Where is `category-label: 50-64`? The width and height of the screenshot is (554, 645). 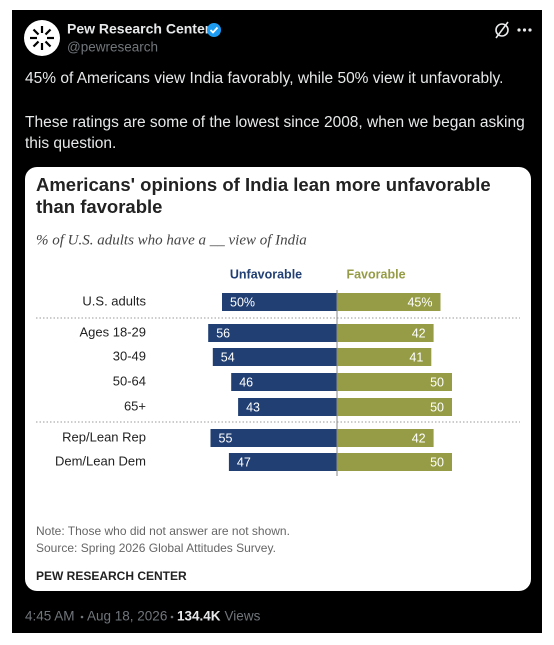
category-label: 50-64 is located at coordinates (129, 380).